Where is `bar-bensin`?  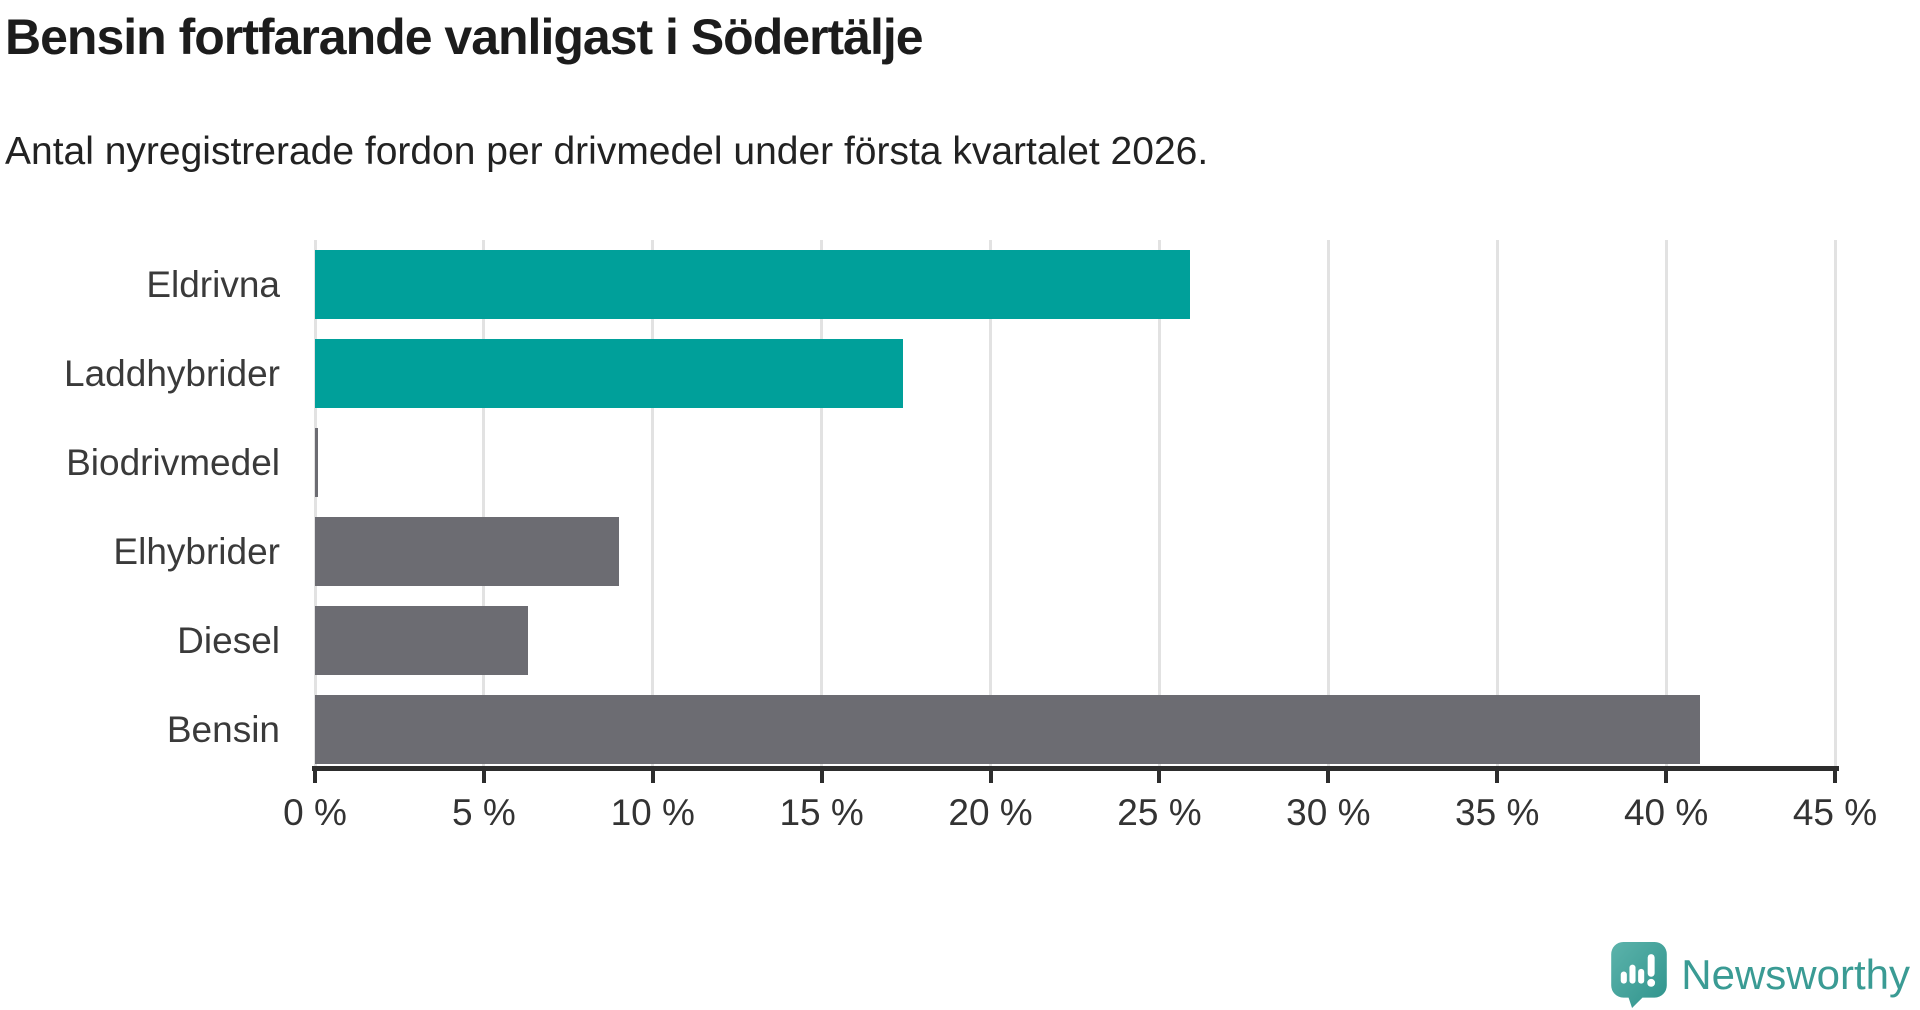 bar-bensin is located at coordinates (1007, 729).